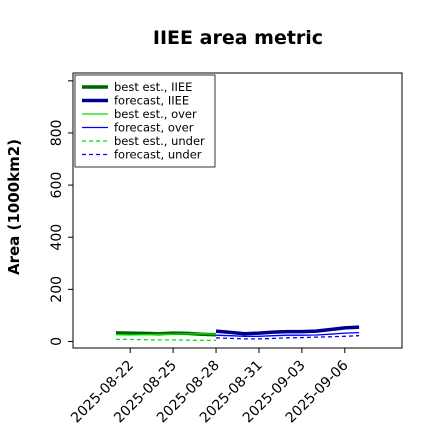  I want to click on legend-label: best est., under, so click(159, 141).